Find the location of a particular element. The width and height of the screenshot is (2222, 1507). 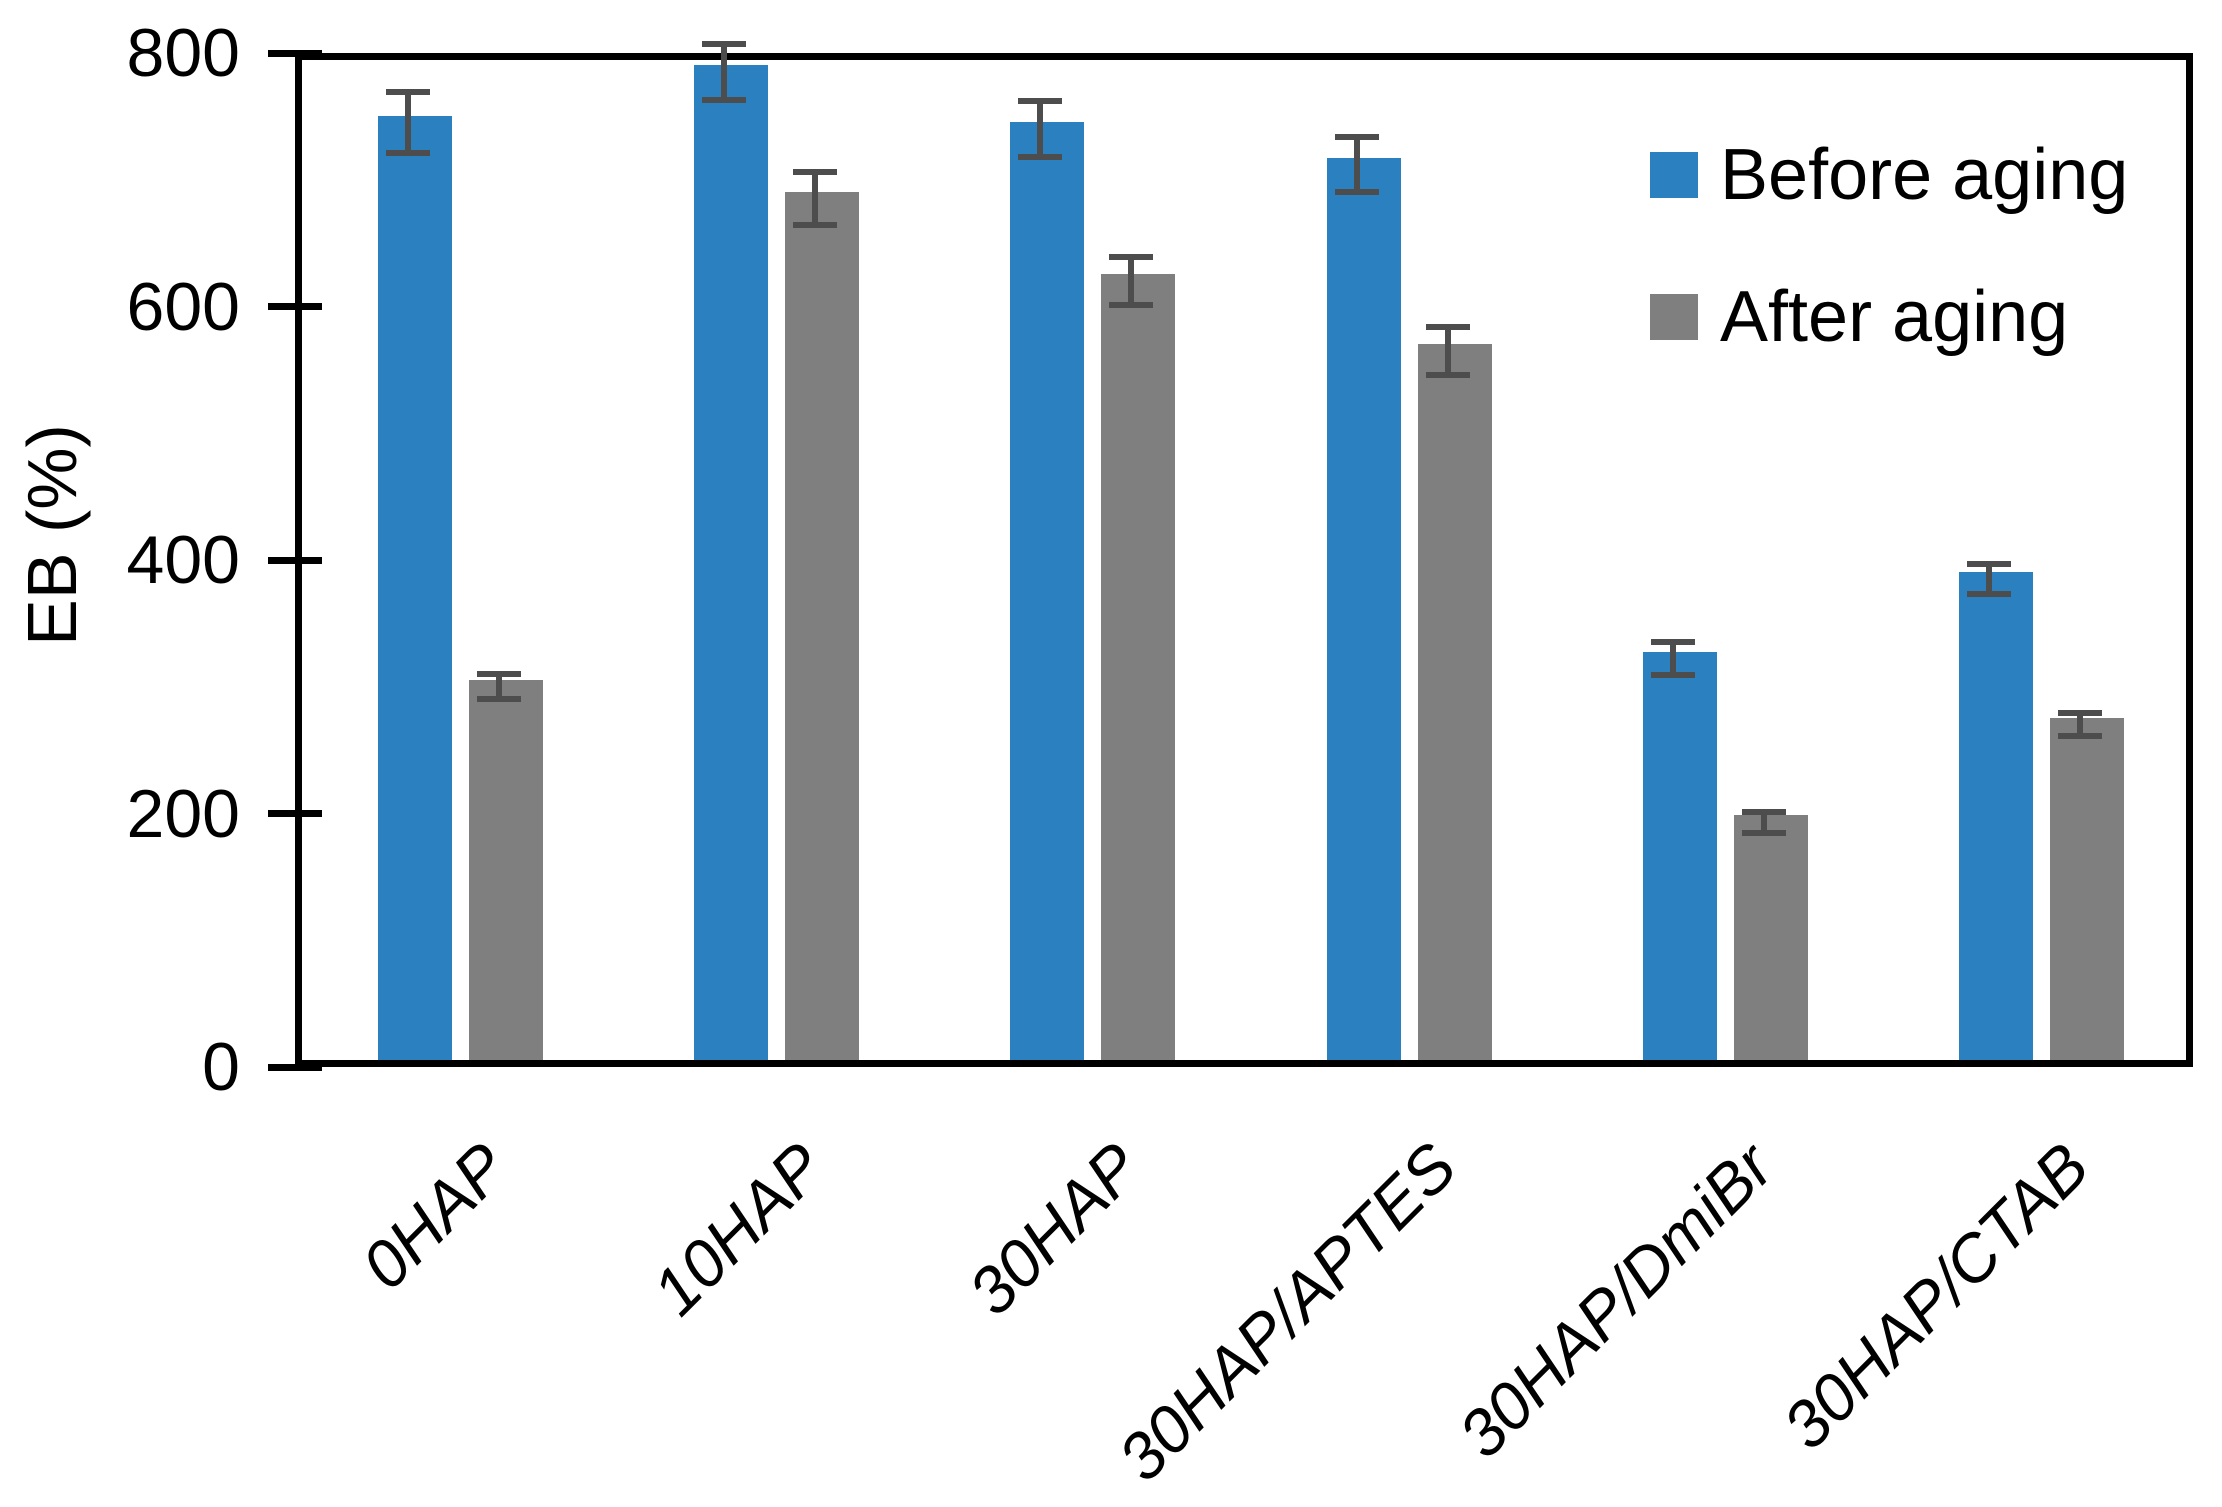

bar-after-aging-0HAP is located at coordinates (506, 870).